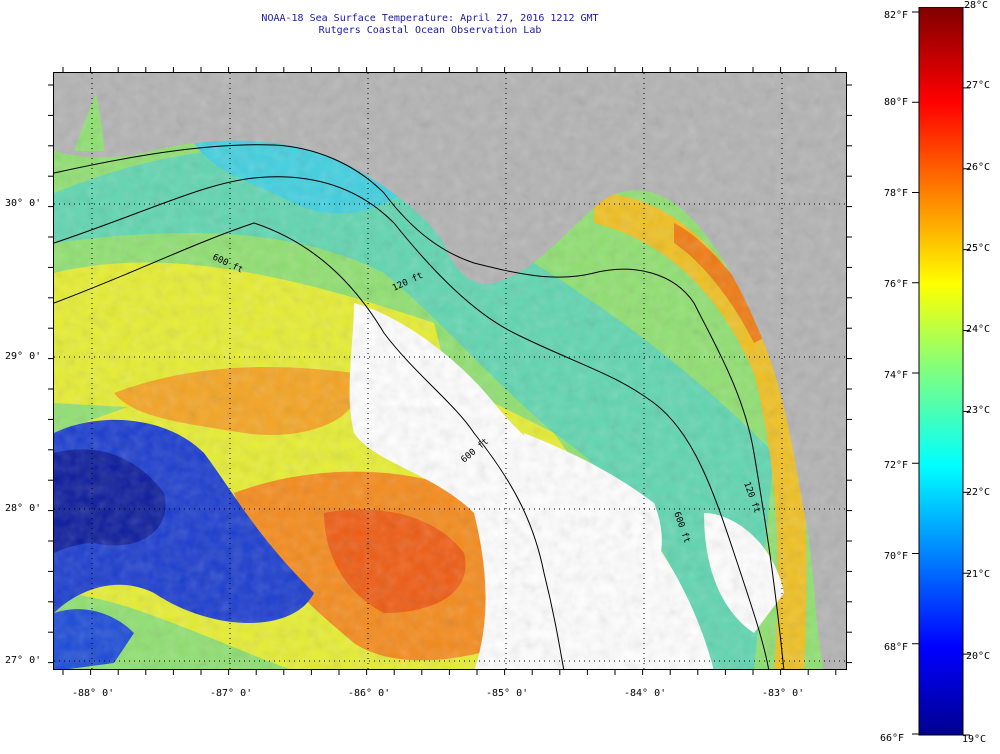 Image resolution: width=1000 pixels, height=754 pixels. Describe the element at coordinates (896, 193) in the screenshot. I see `colorbar-f-label: 78°F` at that location.